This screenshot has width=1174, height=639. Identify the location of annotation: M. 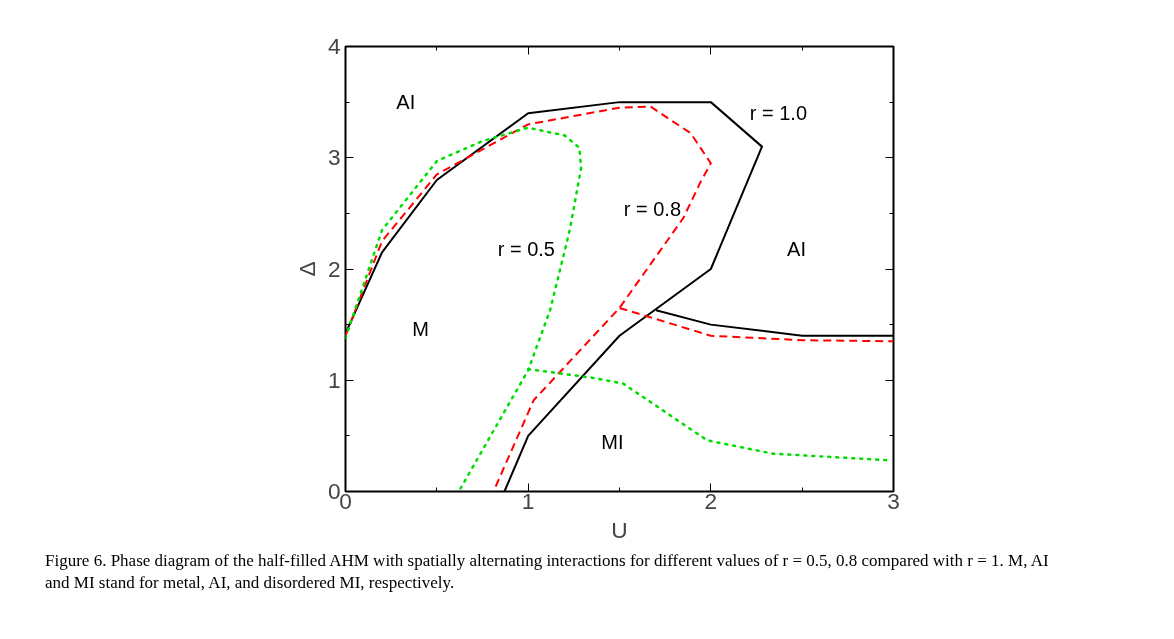
(420, 329).